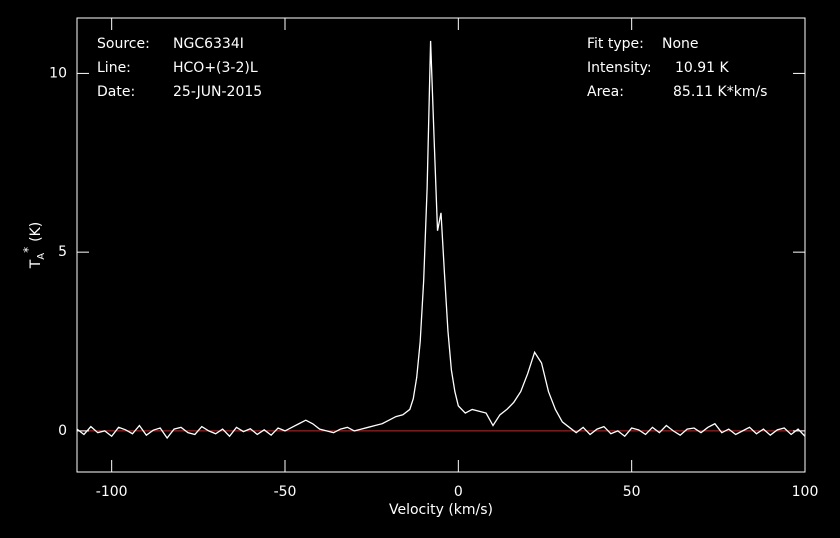 The width and height of the screenshot is (840, 538). I want to click on x-tick-label: -100, so click(112, 492).